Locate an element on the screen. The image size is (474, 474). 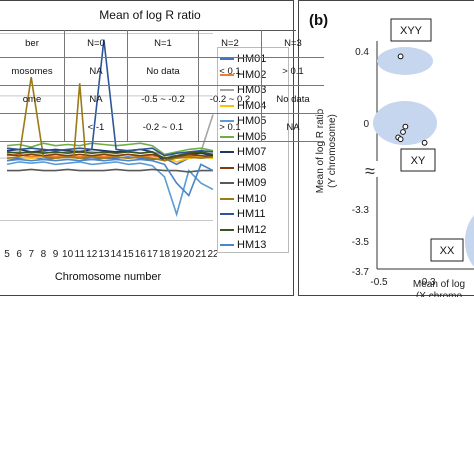
y-tick-label: -3.3 is located at coordinates (361, 210).